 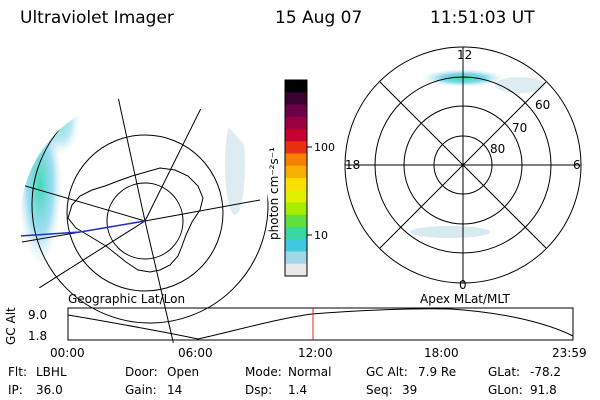 What do you see at coordinates (577, 165) in the screenshot?
I see `mlt-label-6: 6` at bounding box center [577, 165].